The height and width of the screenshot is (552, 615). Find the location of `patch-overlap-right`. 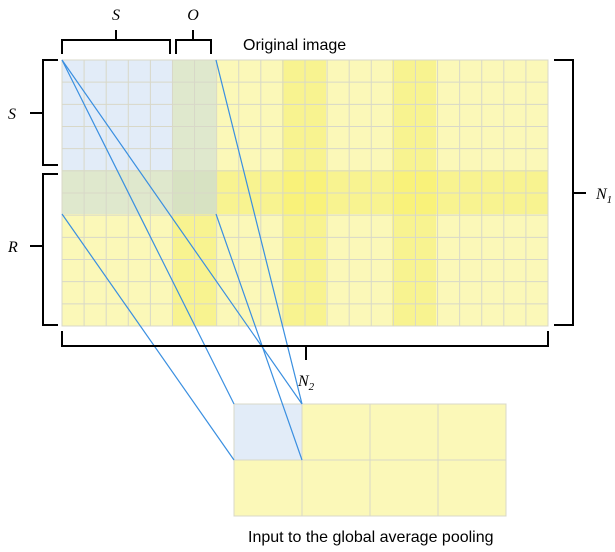

patch-overlap-right is located at coordinates (194, 115).